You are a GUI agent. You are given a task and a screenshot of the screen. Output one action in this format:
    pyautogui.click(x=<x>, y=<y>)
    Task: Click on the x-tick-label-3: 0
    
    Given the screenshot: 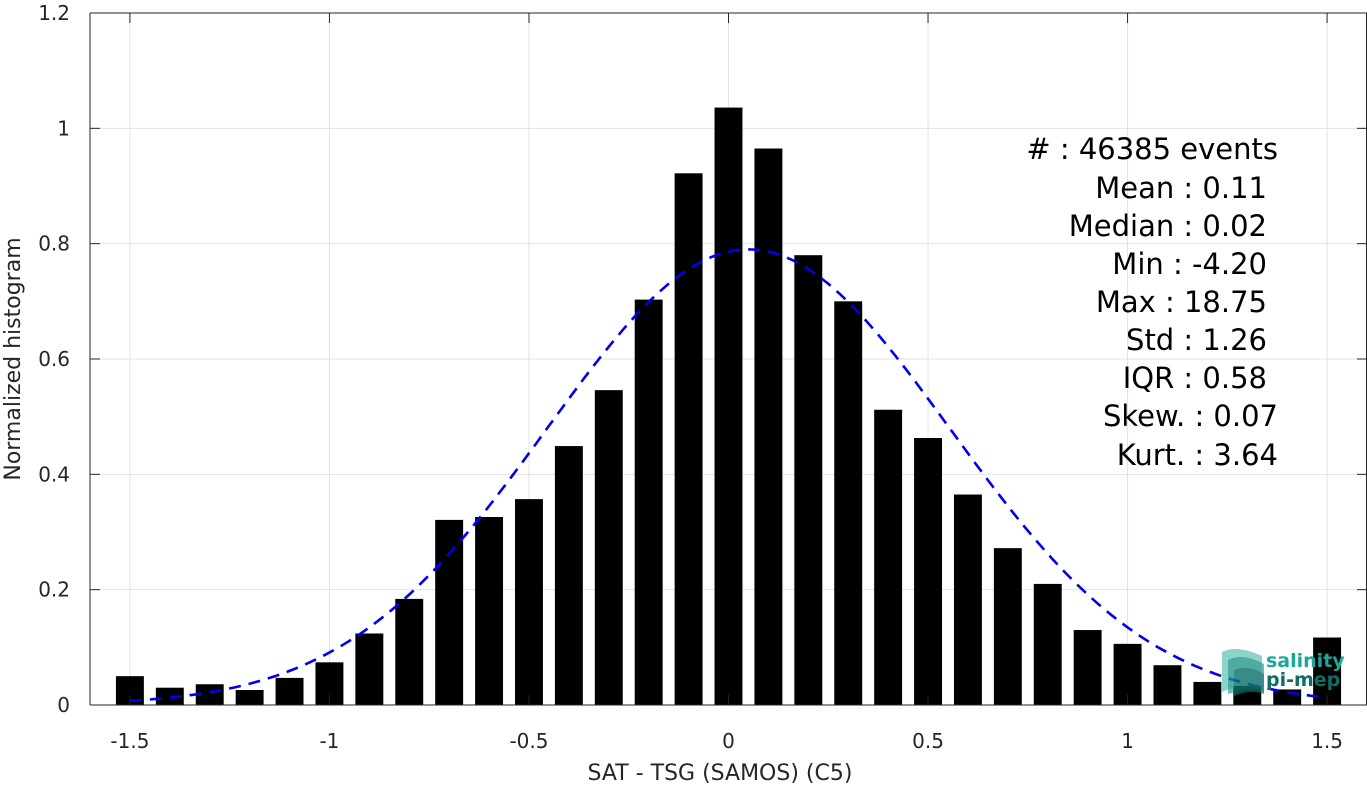 What is the action you would take?
    pyautogui.click(x=728, y=741)
    